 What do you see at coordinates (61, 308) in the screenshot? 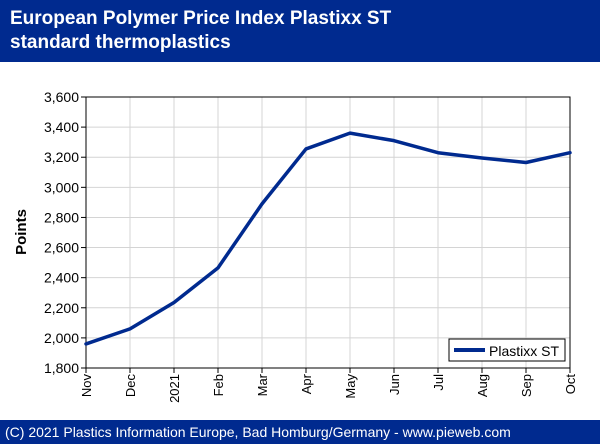
I see `y-tick-label: 2,200` at bounding box center [61, 308].